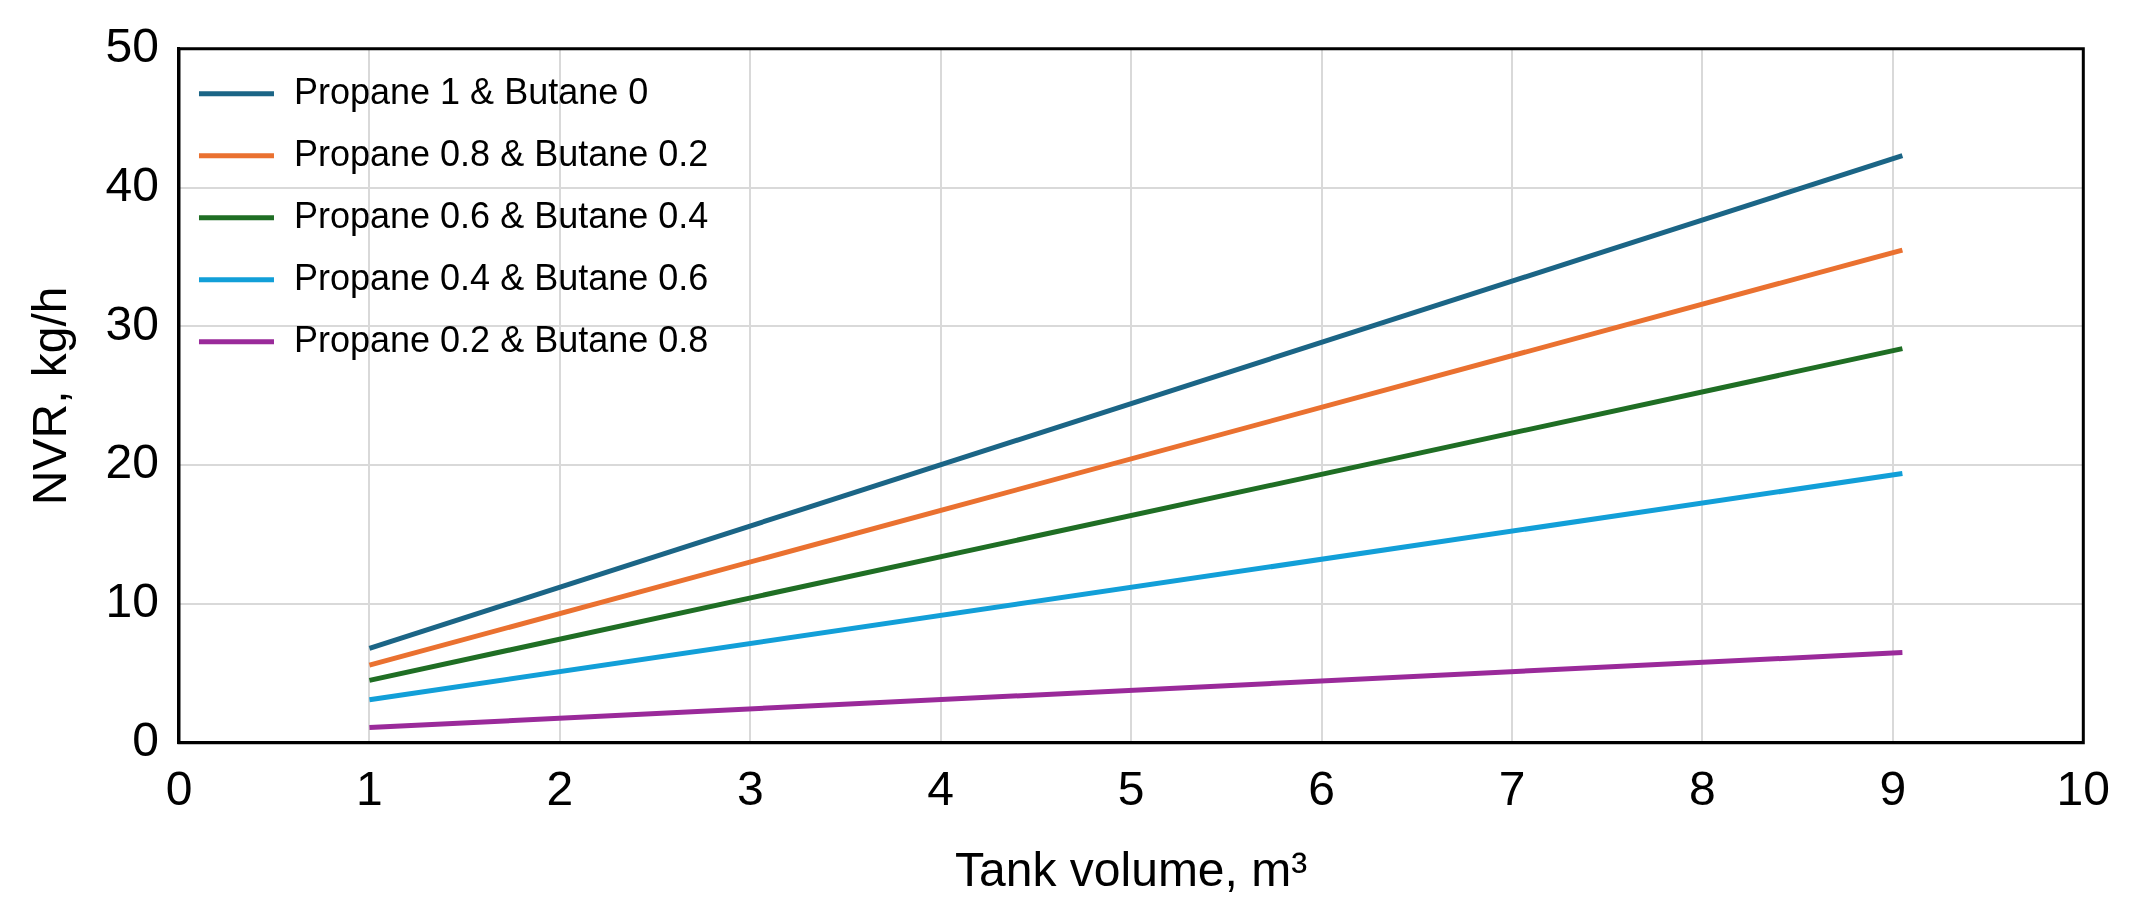 The width and height of the screenshot is (2130, 916). What do you see at coordinates (501, 153) in the screenshot?
I see `legend-label: Propane 0.8 & Butane 0.2` at bounding box center [501, 153].